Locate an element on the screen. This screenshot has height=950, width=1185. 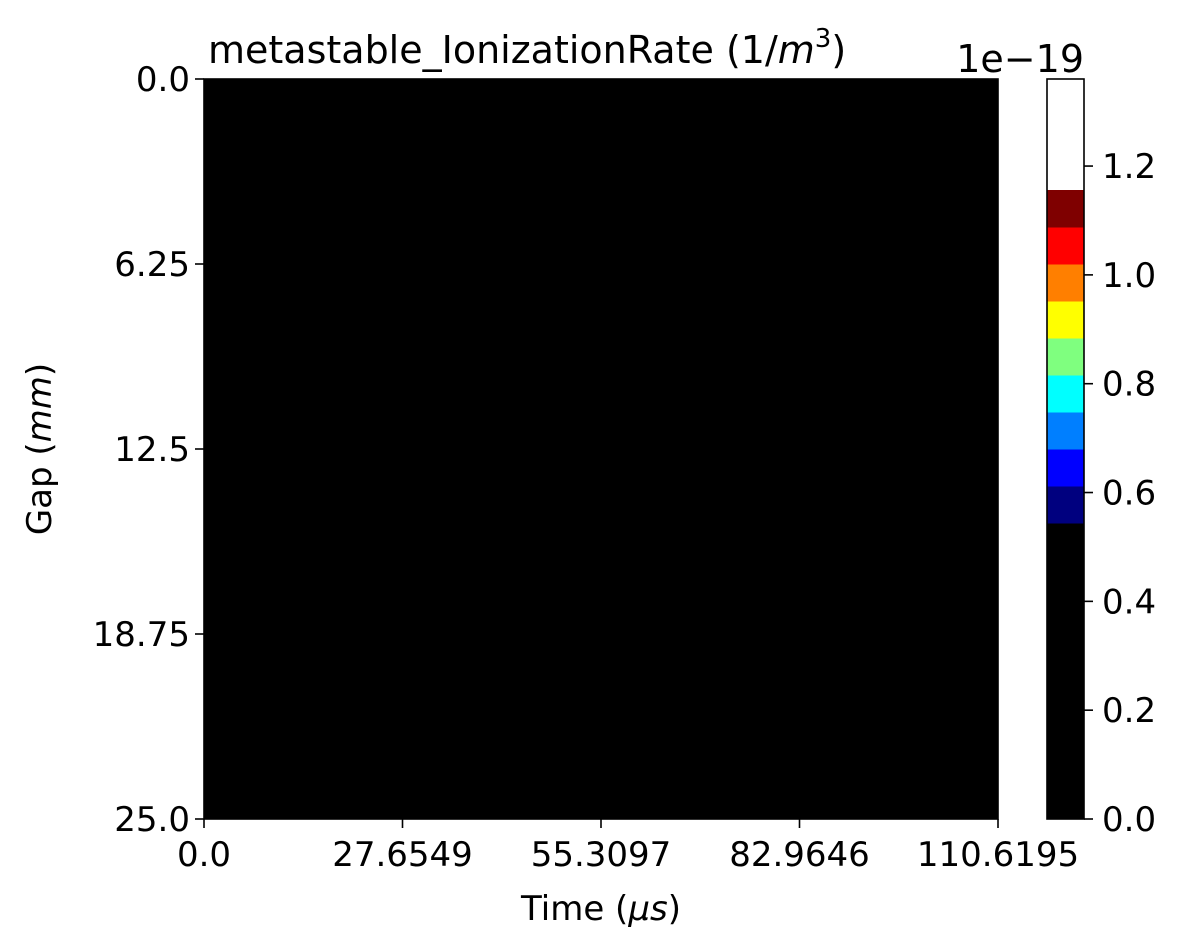
y-axis-label-pre: Gap ( is located at coordinates (40, 488).